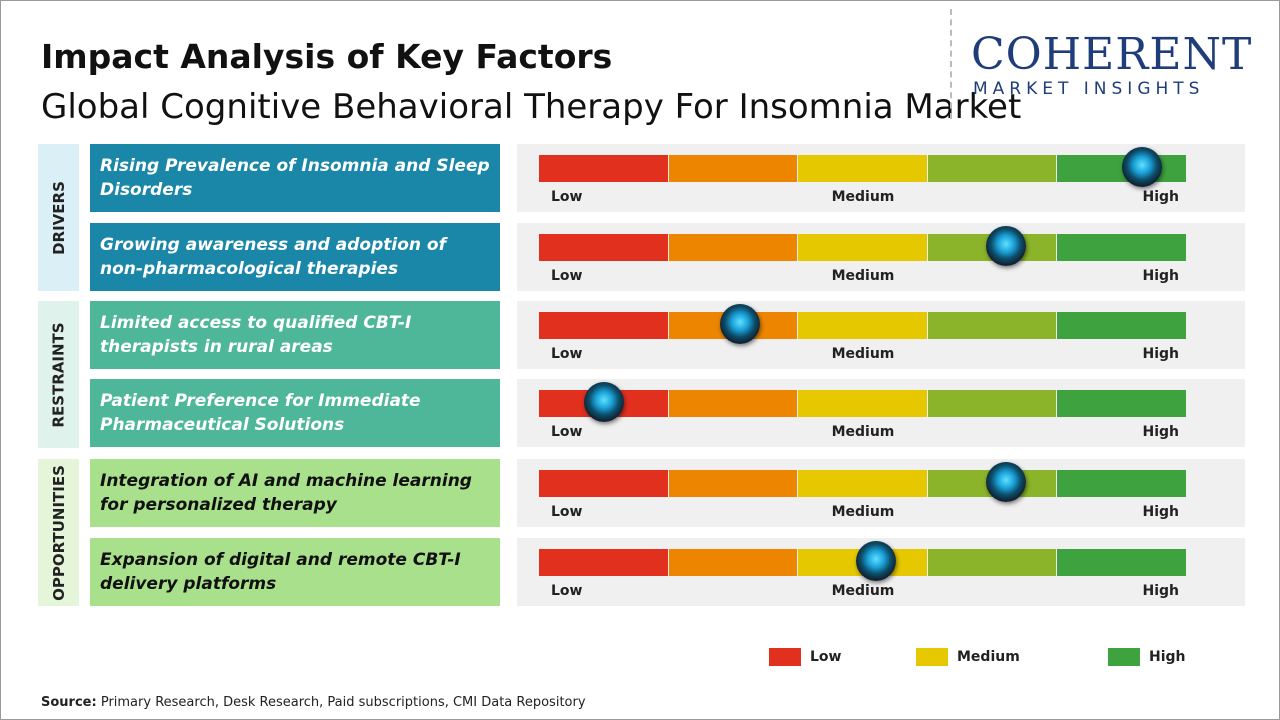 Image resolution: width=1280 pixels, height=720 pixels. I want to click on legend-label: High, so click(1167, 657).